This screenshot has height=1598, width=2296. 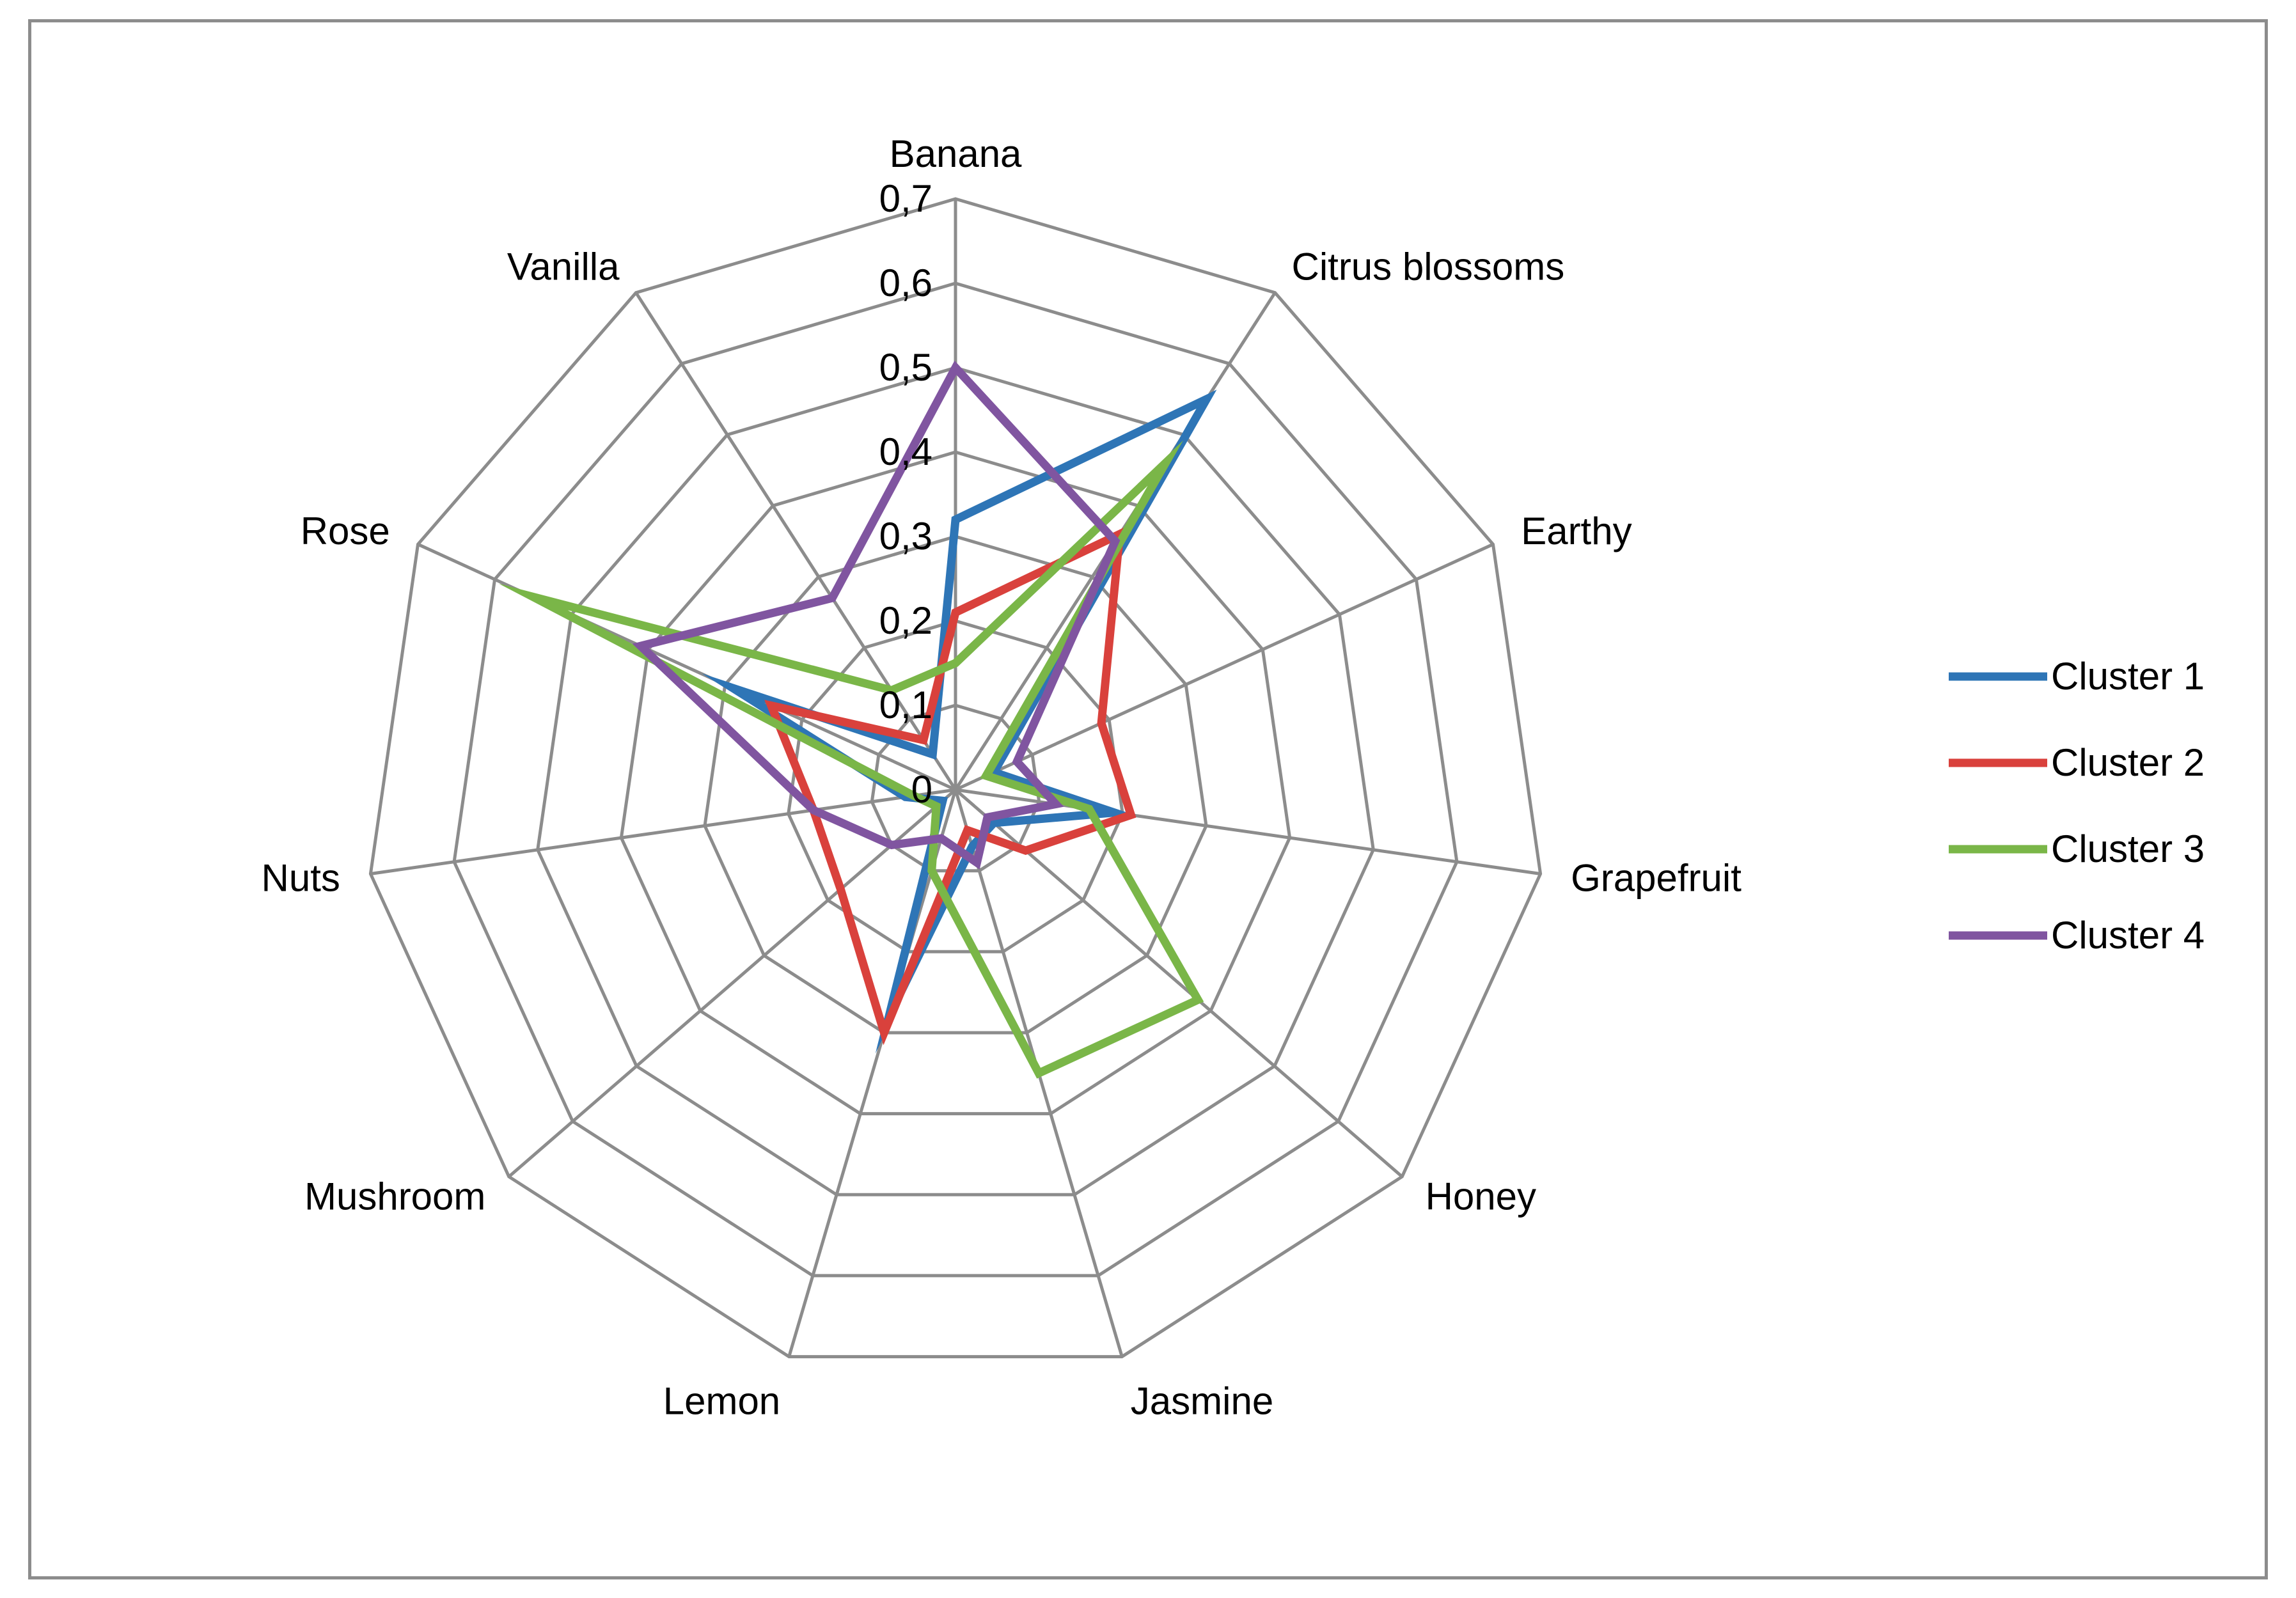 I want to click on tick-label: 0, so click(x=921, y=790).